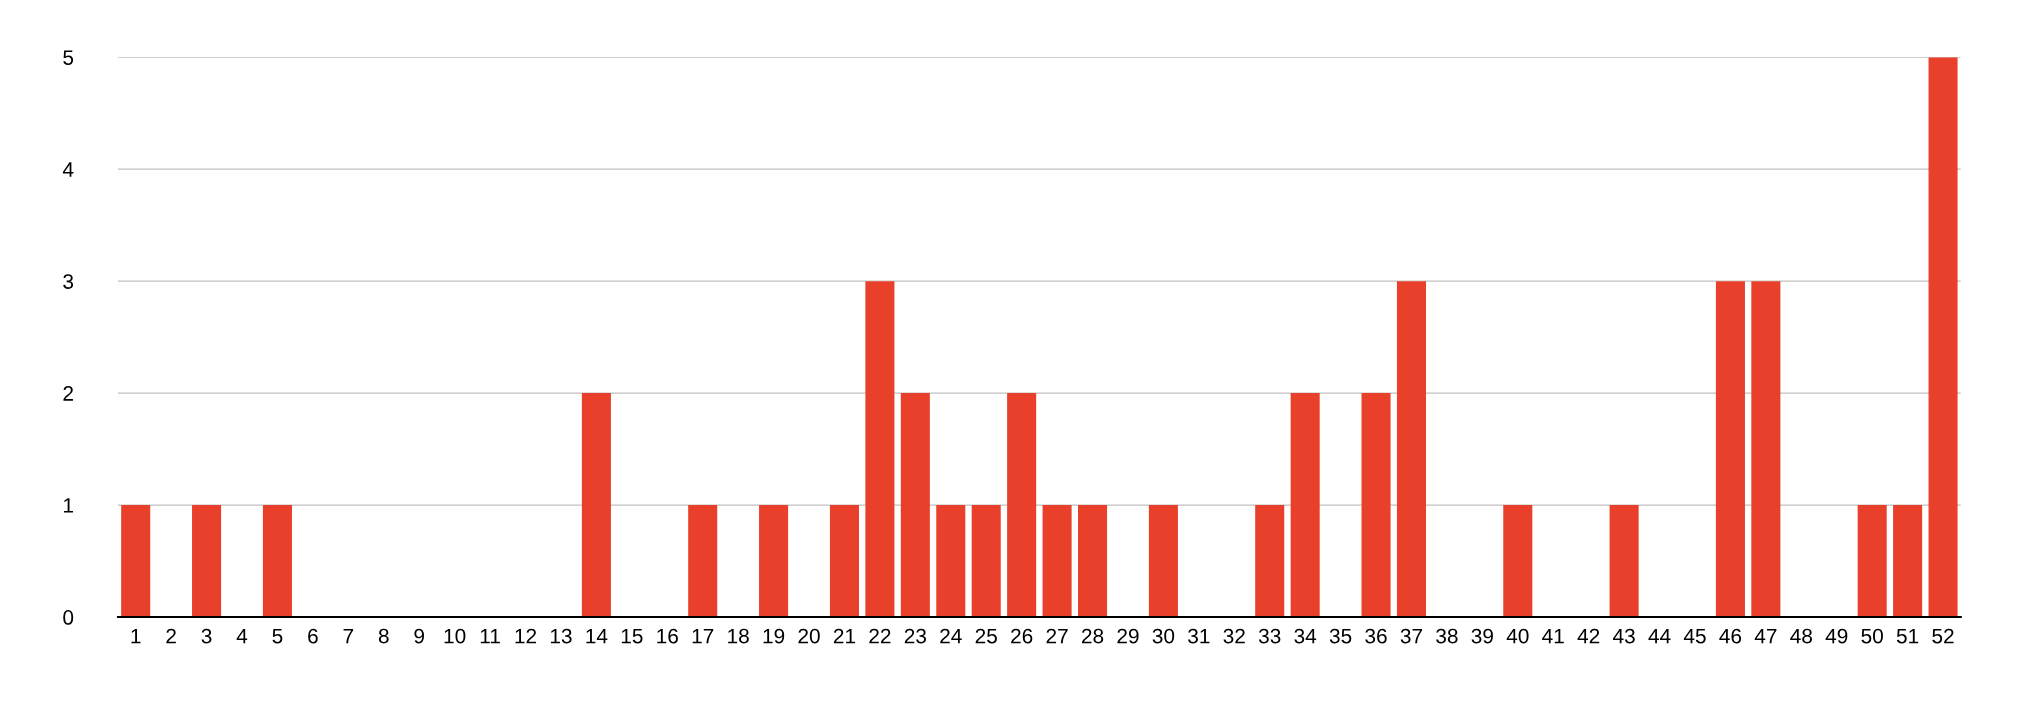  Describe the element at coordinates (1128, 636) in the screenshot. I see `x-tick-label: 29` at that location.